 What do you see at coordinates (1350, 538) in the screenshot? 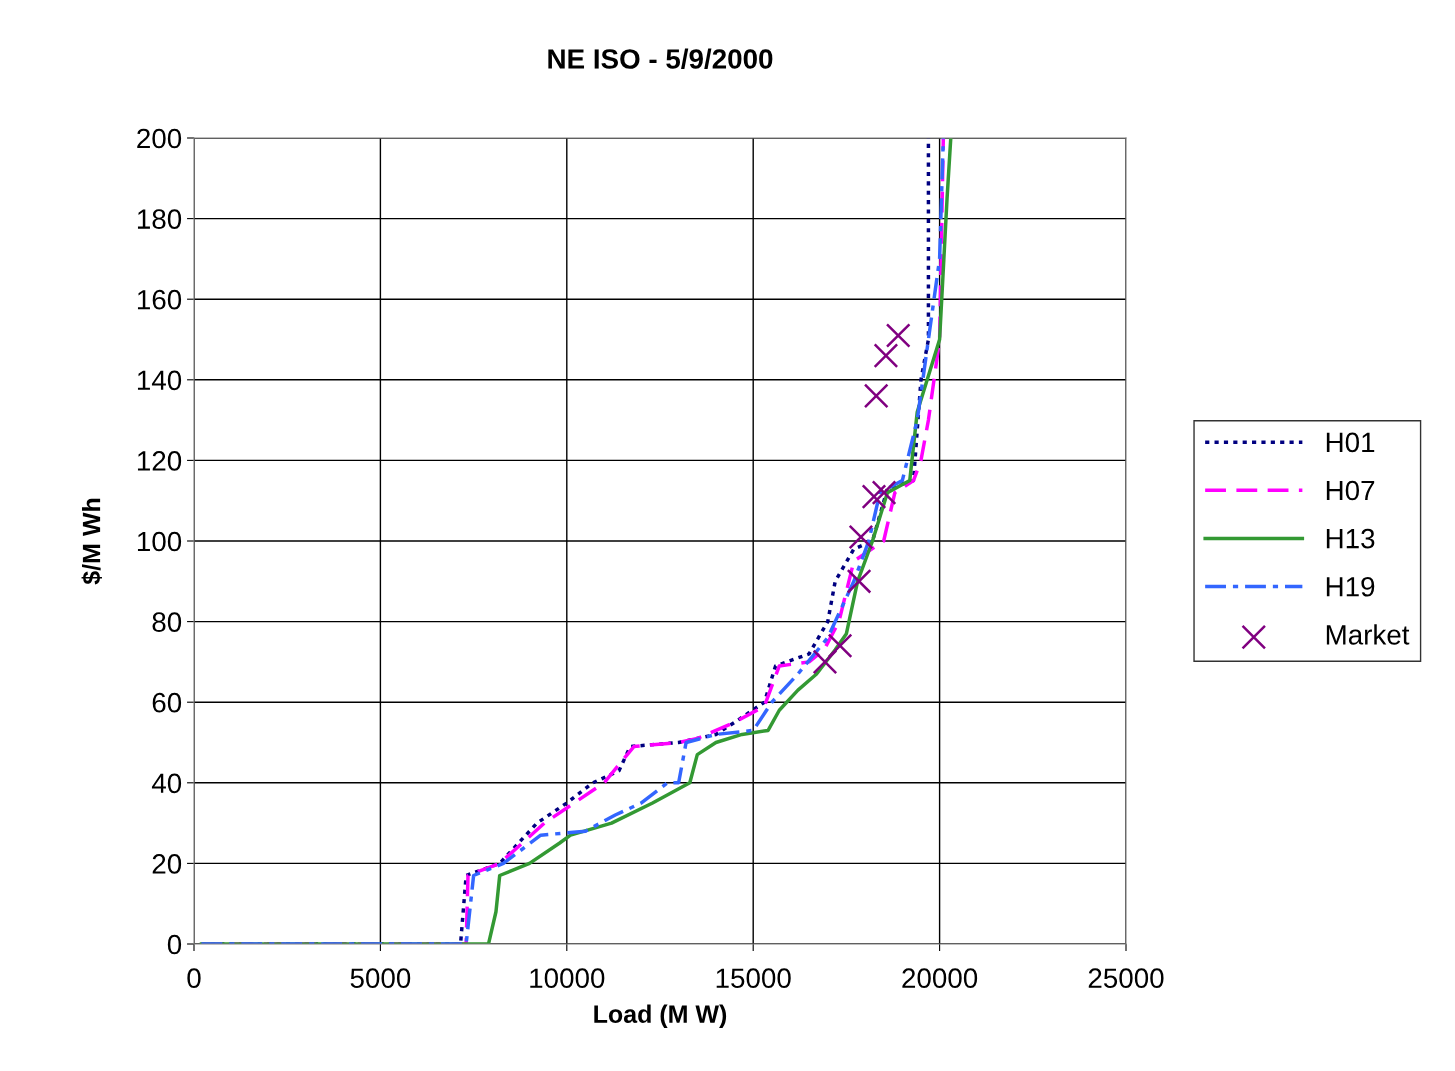
I see `legend-label: H13` at bounding box center [1350, 538].